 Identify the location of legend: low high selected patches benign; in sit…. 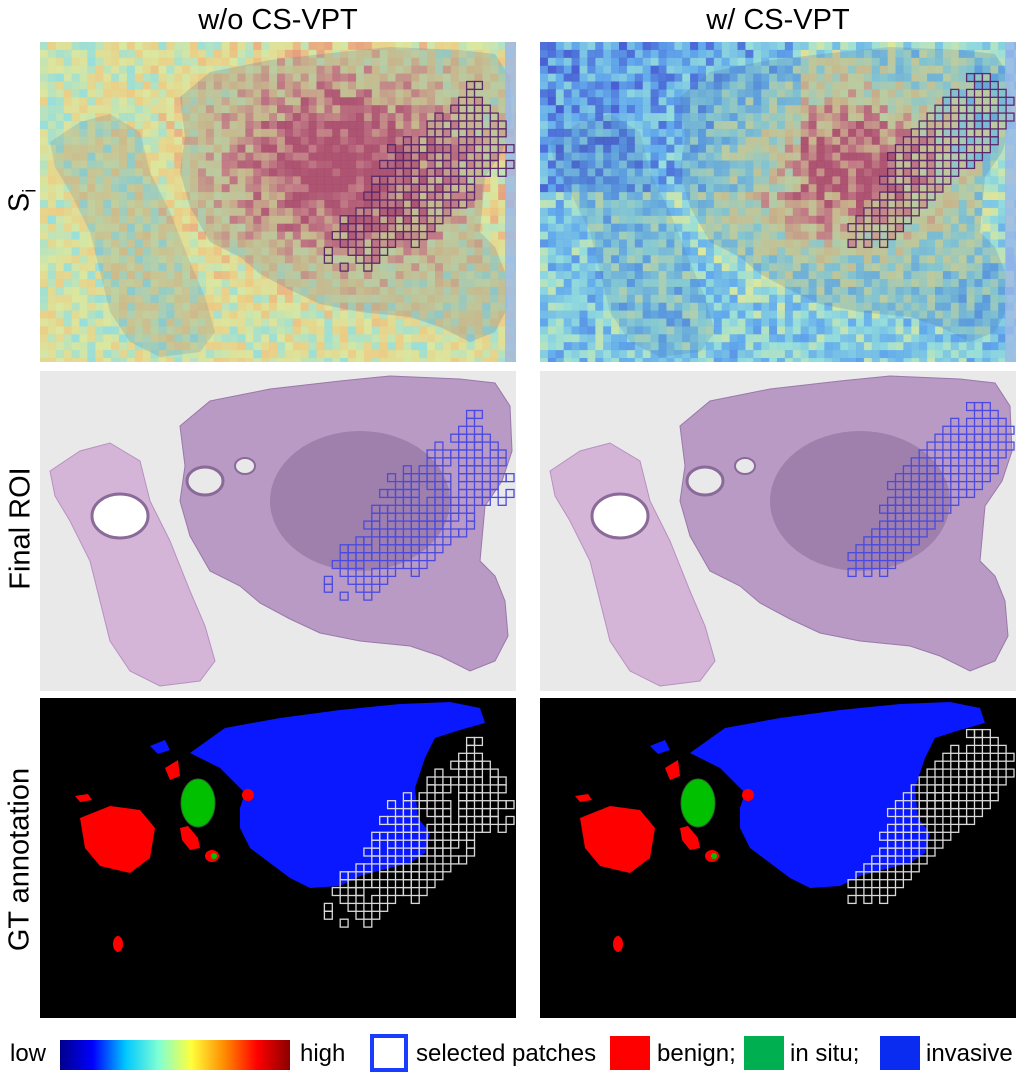
(513, 1053).